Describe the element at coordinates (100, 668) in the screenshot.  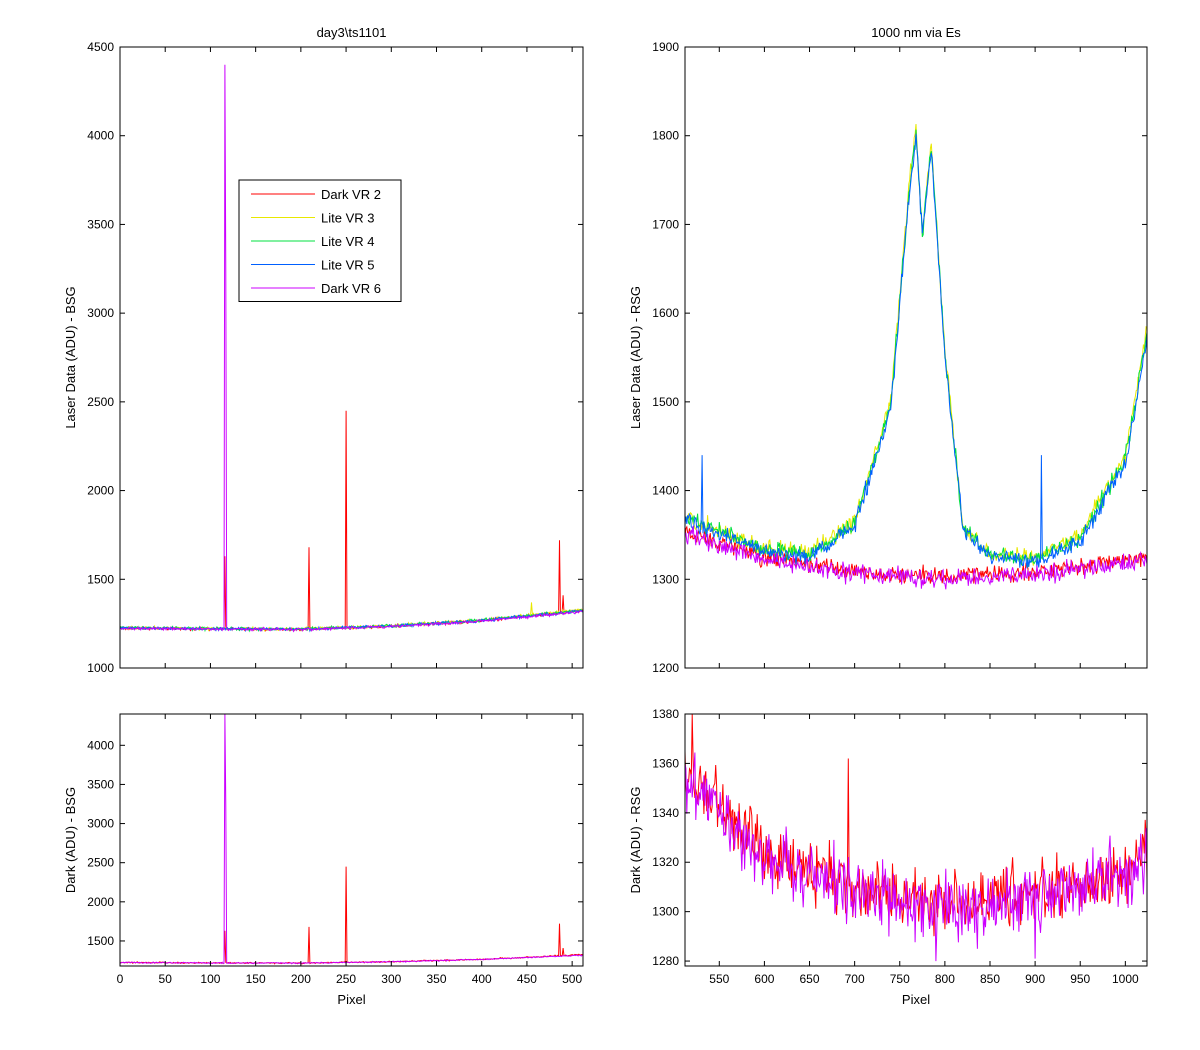
I see `y-tick-label: 1000` at that location.